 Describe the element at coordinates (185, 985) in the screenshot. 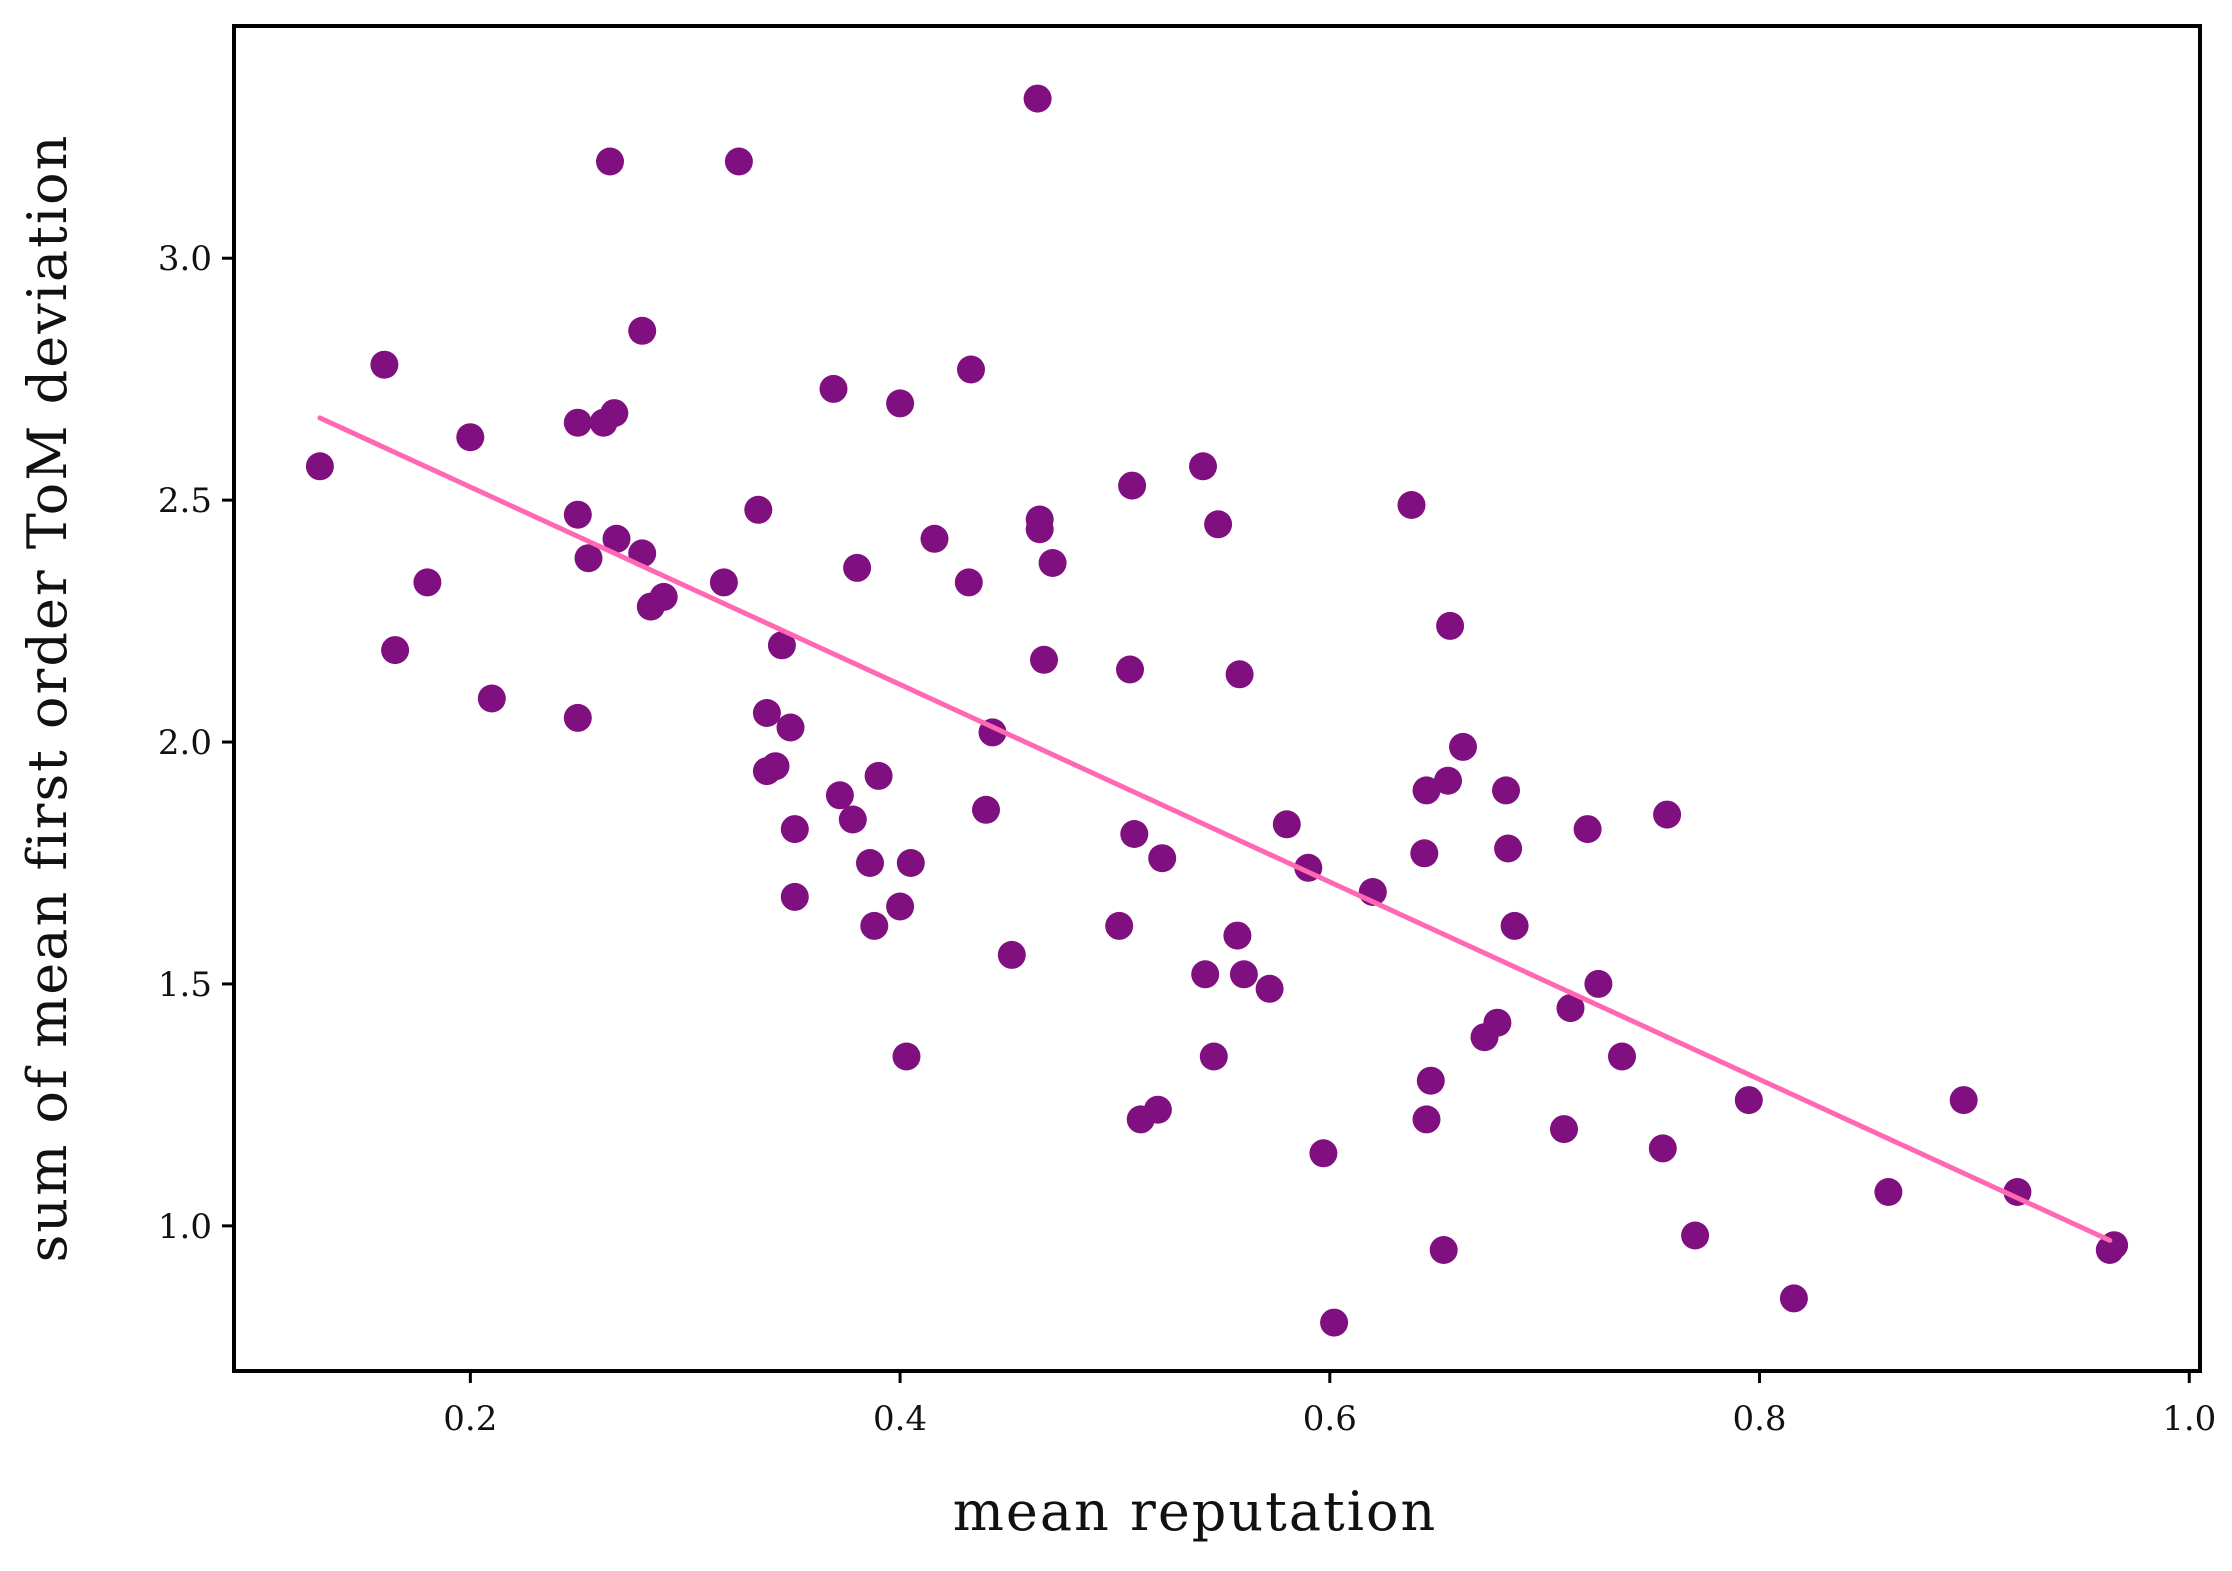

I see `y-tick-label: 1.5` at that location.